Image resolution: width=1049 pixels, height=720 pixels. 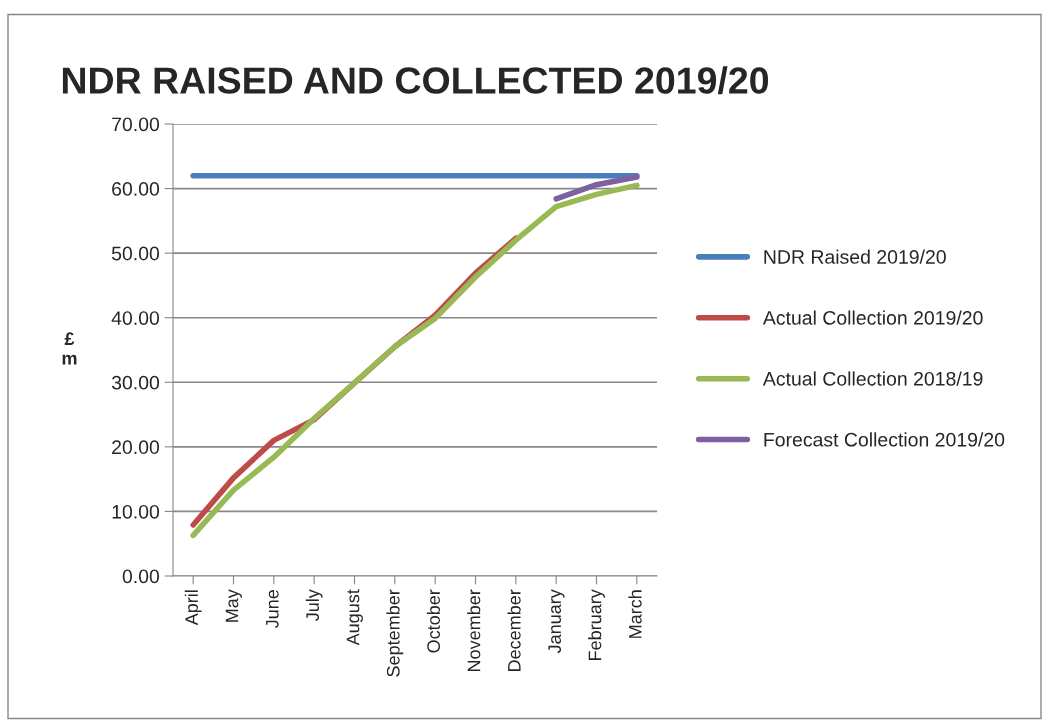 What do you see at coordinates (135, 253) in the screenshot?
I see `y-tick-label: 50.00` at bounding box center [135, 253].